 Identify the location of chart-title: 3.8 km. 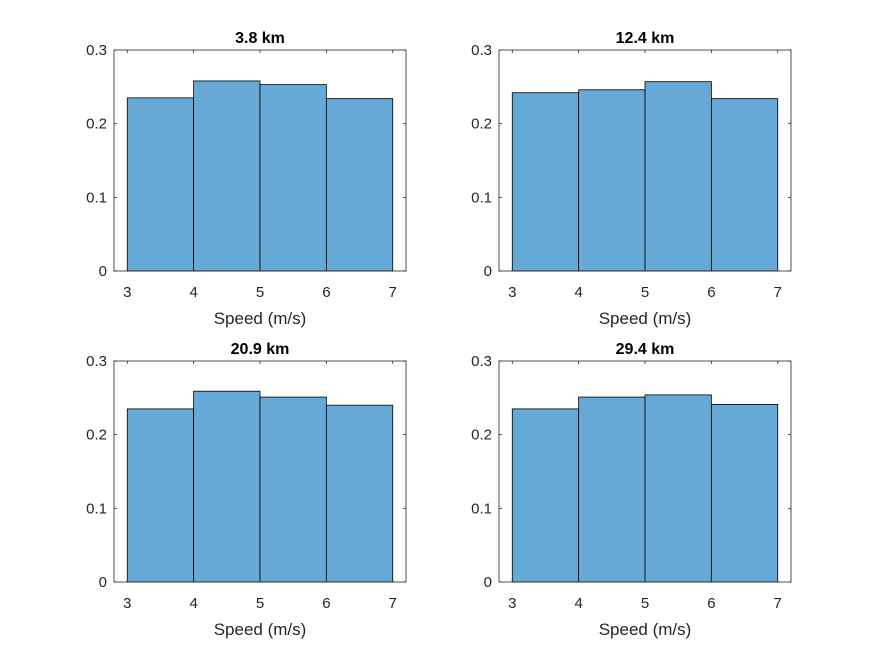
(260, 38).